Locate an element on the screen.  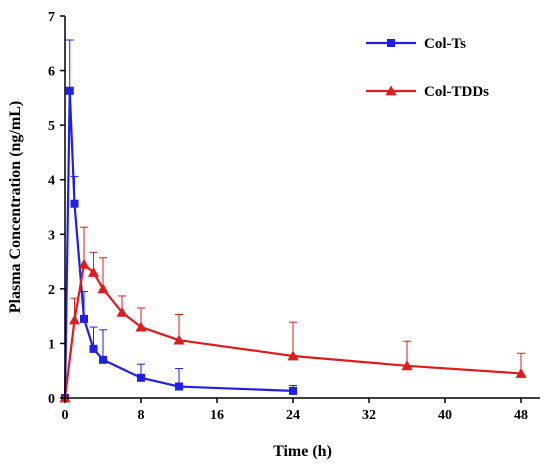
y-tick-label: 0 is located at coordinates (51, 399).